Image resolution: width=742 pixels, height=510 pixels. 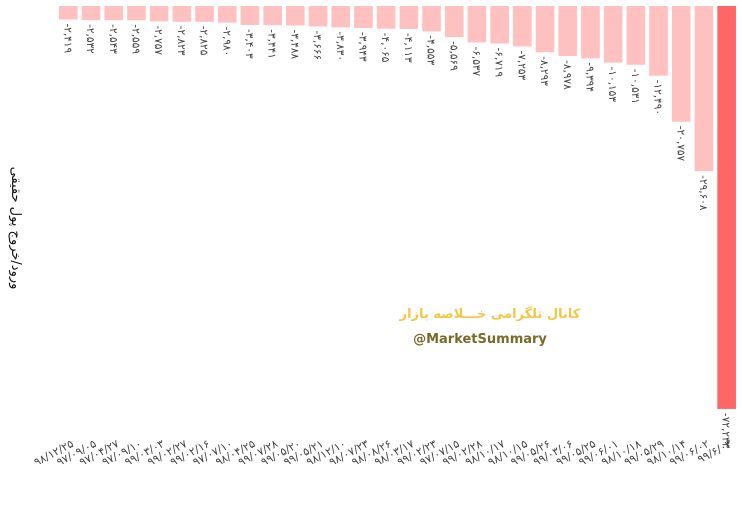 What do you see at coordinates (612, 85) in the screenshot?
I see `value-label: -۱۰,۱۵۳` at bounding box center [612, 85].